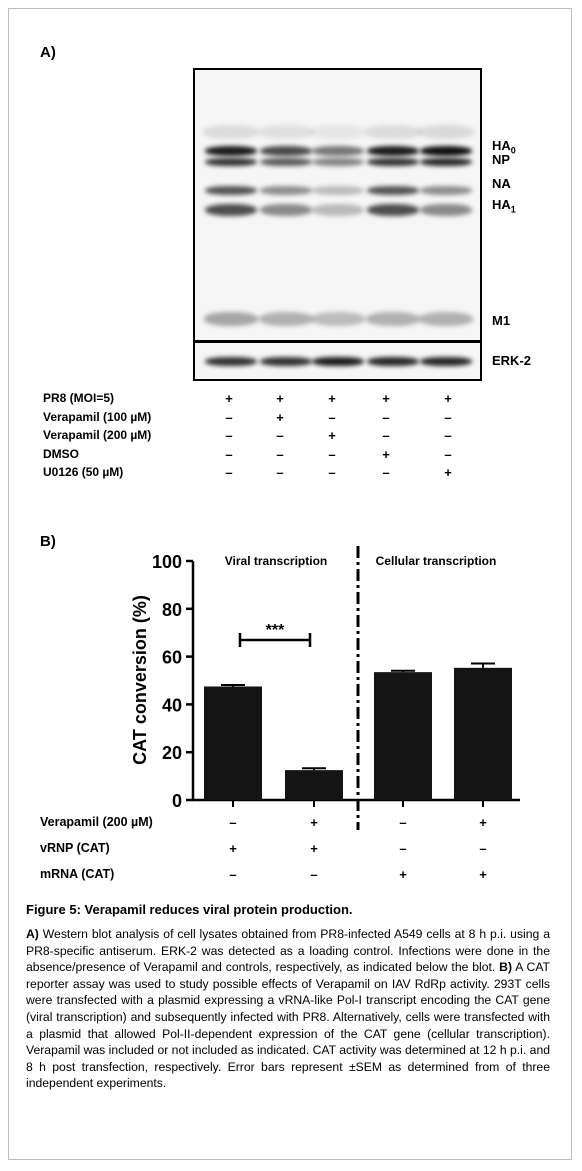 This screenshot has width=582, height=1171. Describe the element at coordinates (436, 561) in the screenshot. I see `group-label-cellular: Cellular transcription` at that location.